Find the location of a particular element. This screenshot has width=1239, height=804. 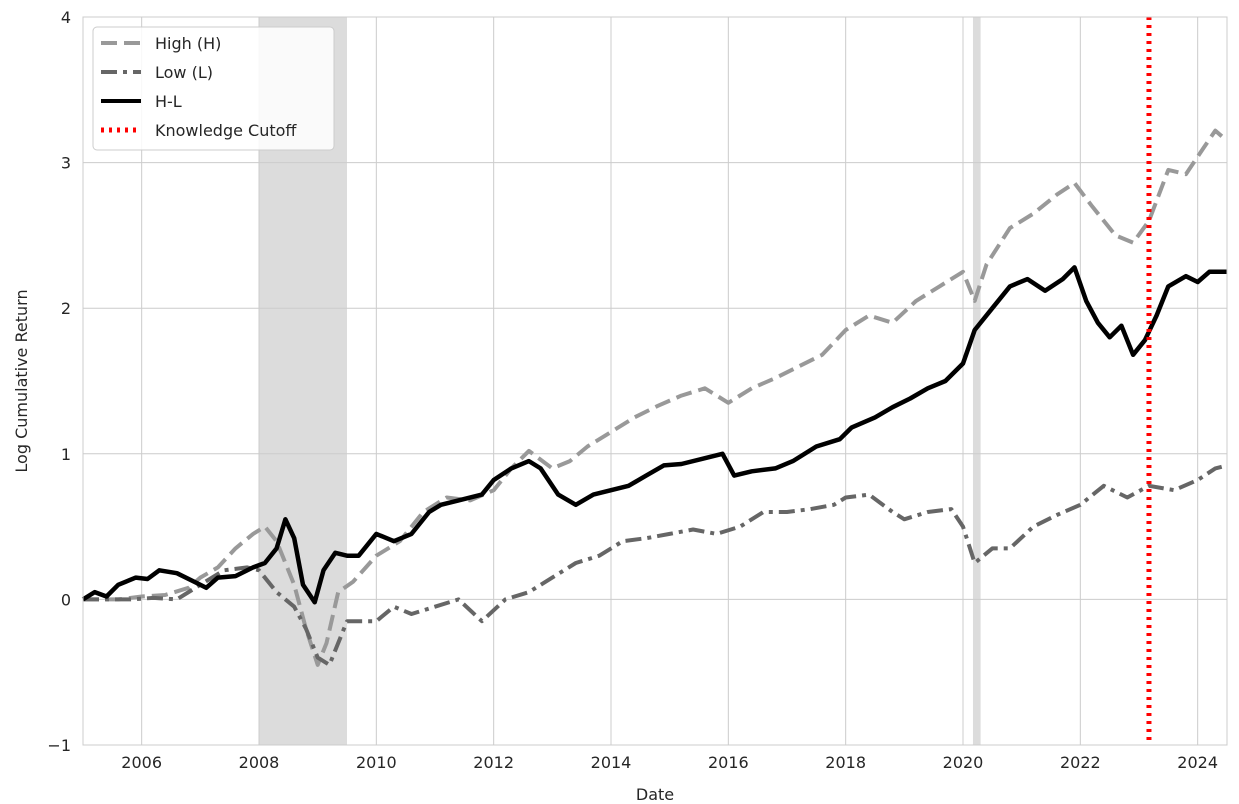

x-tick-label-8: 2022 is located at coordinates (1080, 762).